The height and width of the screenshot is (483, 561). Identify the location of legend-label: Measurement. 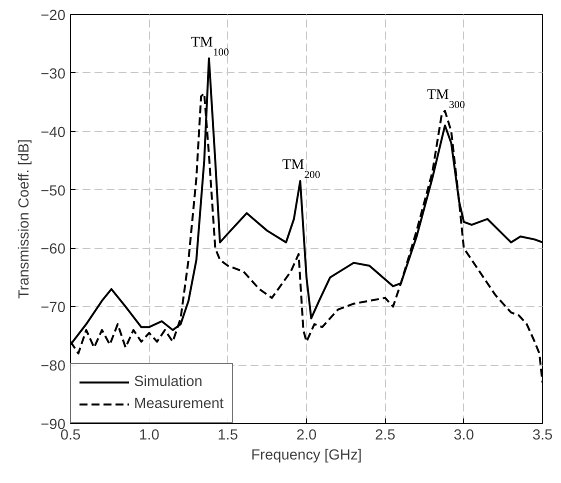
(179, 404).